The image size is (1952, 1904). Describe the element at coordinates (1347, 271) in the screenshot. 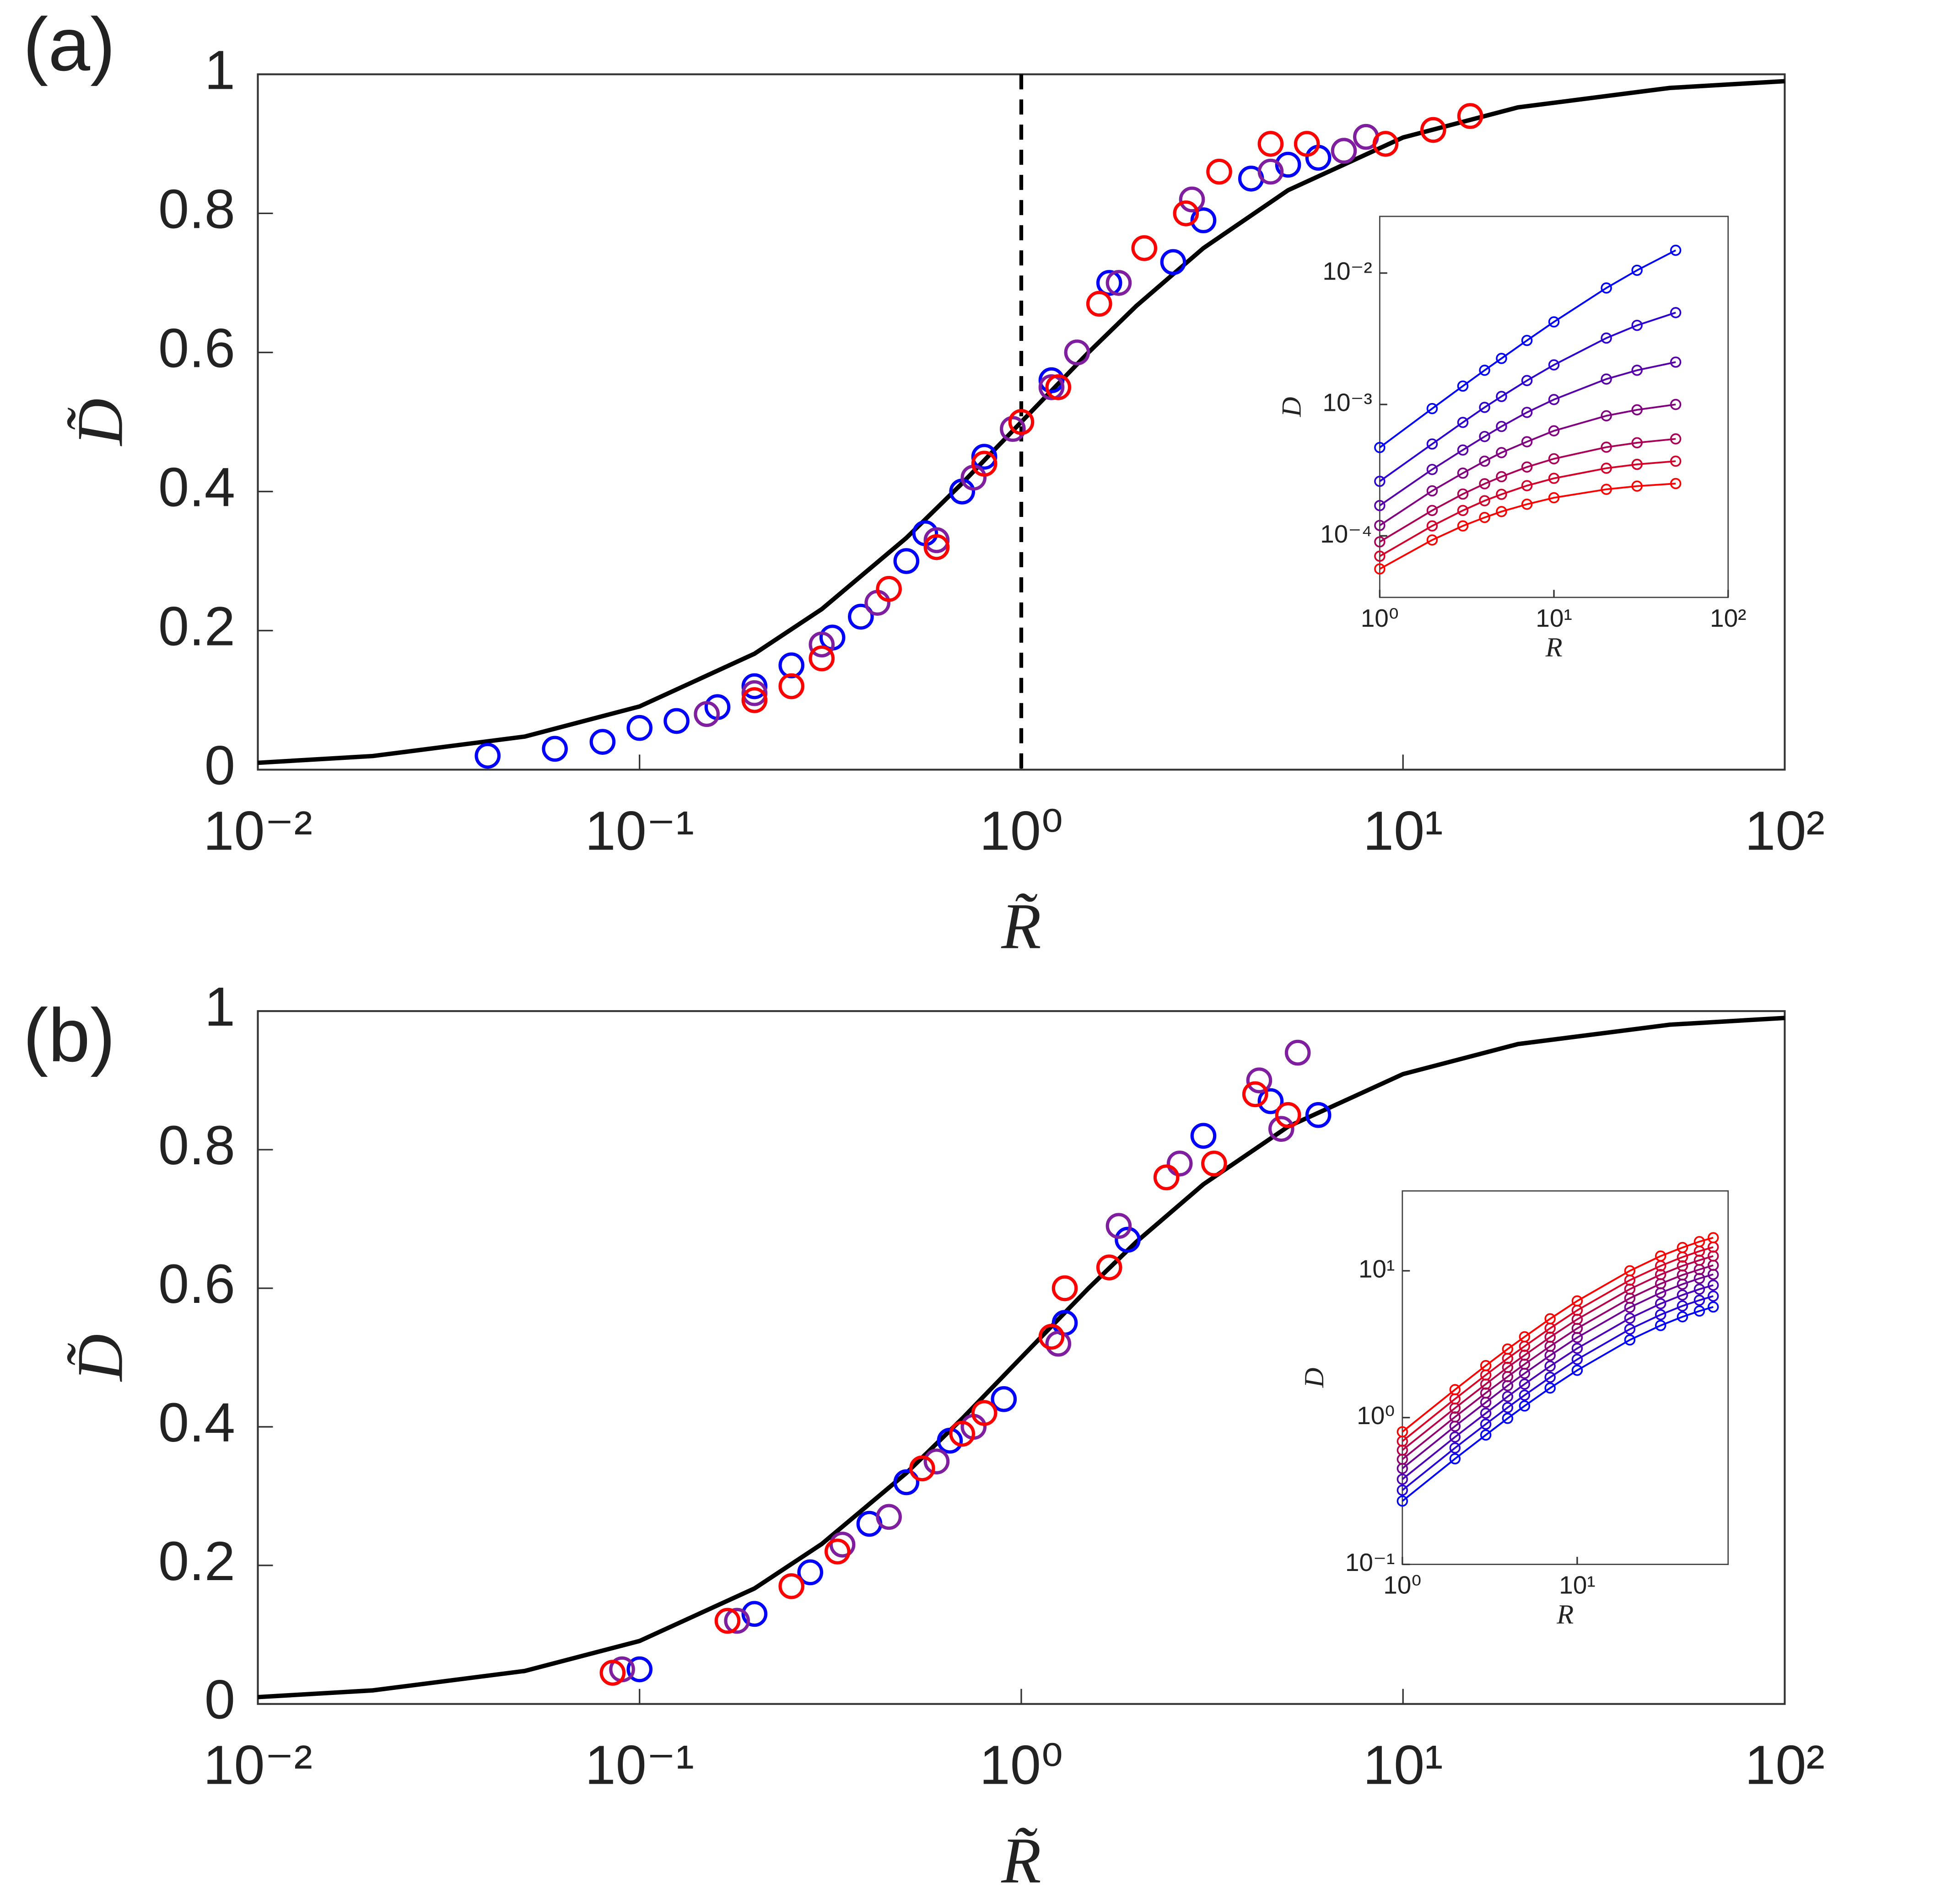

I see `y-tick-label: 10⁻²` at that location.